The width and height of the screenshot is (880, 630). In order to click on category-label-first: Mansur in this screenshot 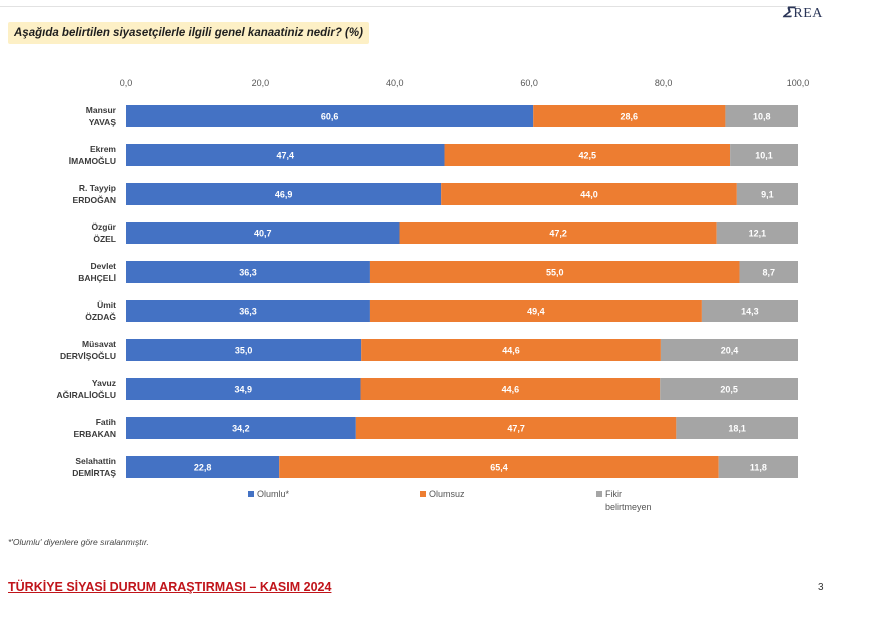, I will do `click(101, 110)`.